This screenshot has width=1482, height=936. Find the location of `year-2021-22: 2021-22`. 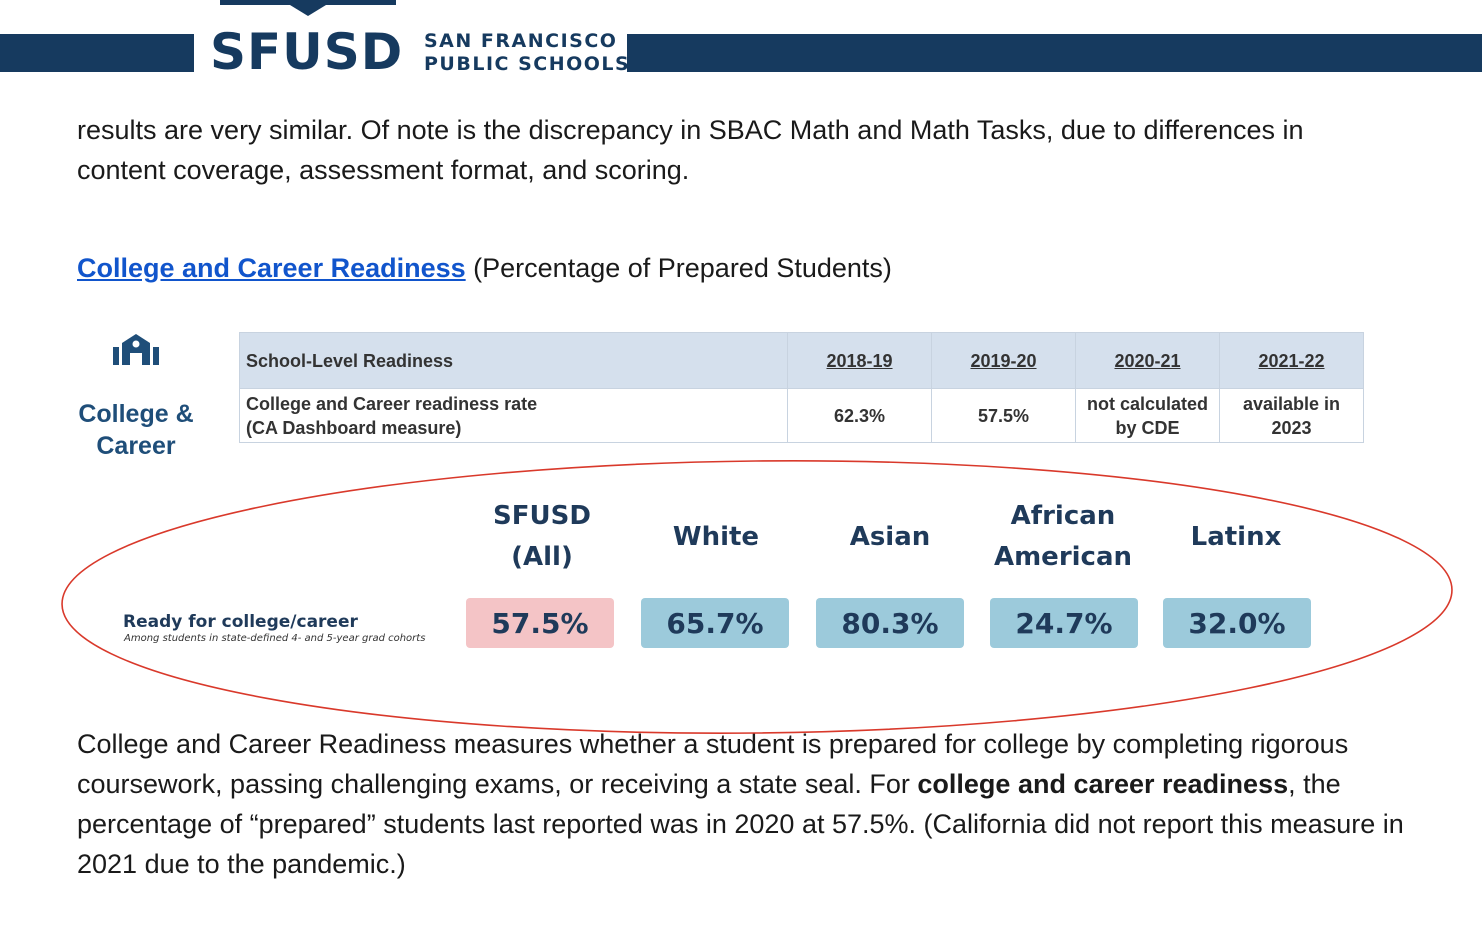

year-2021-22: 2021-22 is located at coordinates (1291, 360).